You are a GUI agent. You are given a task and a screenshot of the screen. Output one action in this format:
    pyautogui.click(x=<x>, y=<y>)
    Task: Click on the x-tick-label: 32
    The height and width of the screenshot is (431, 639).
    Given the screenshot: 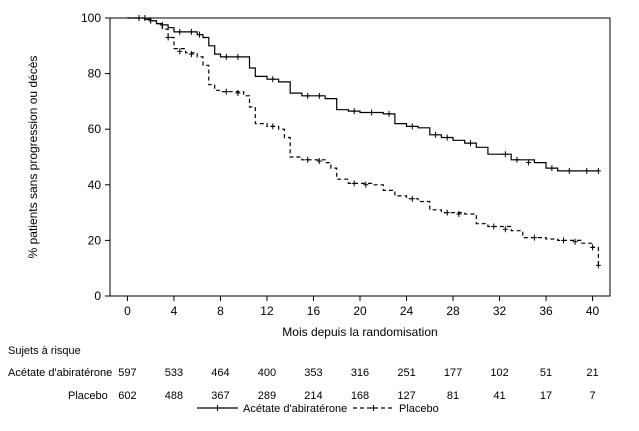 What is the action you would take?
    pyautogui.click(x=500, y=311)
    